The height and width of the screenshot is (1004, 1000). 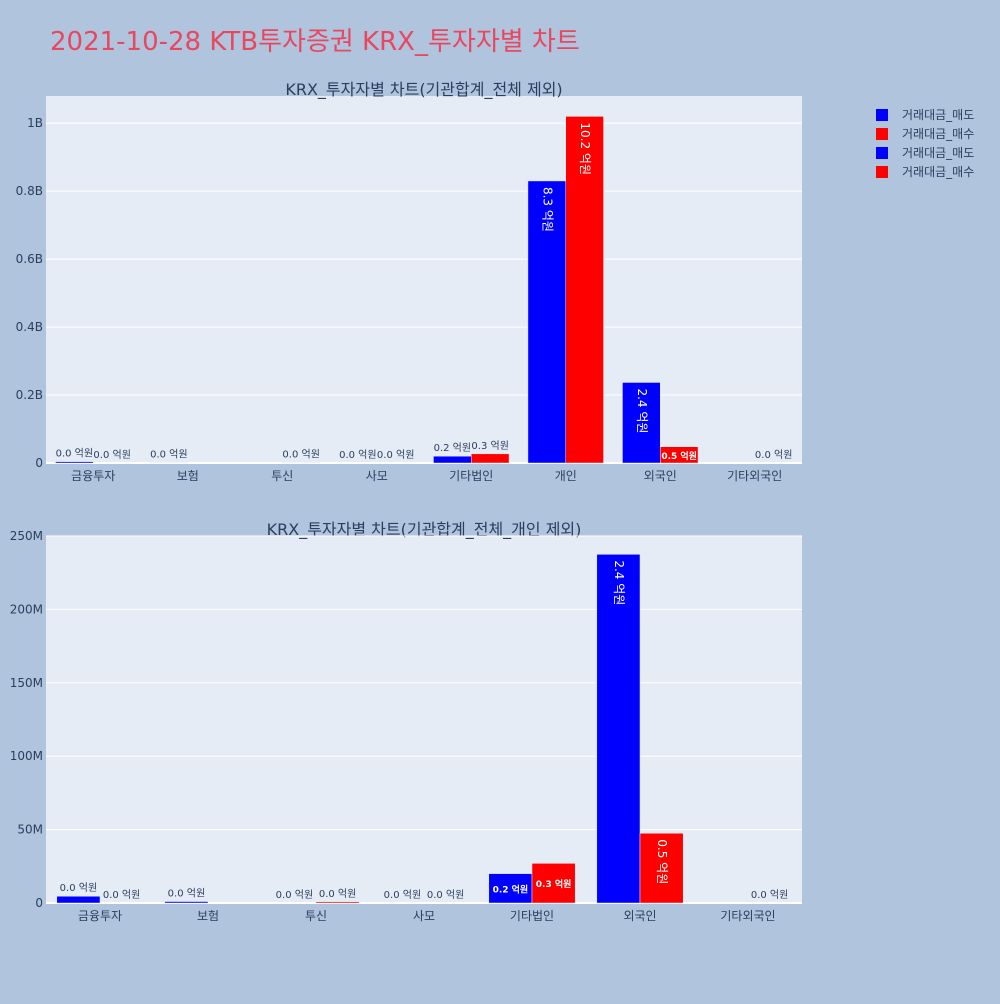 What do you see at coordinates (35, 123) in the screenshot?
I see `y-tick-label: 1B` at bounding box center [35, 123].